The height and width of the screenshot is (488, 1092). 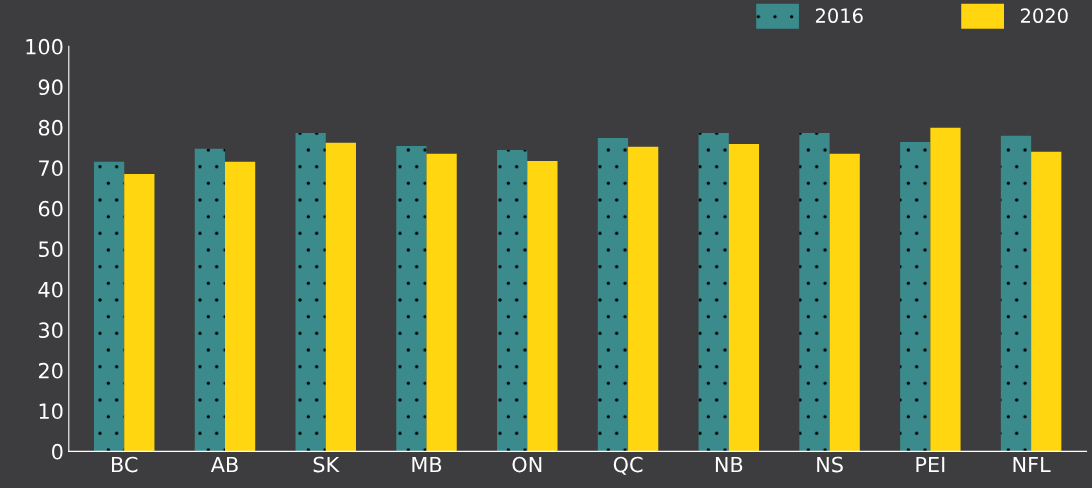 I want to click on y-tick-label: 60, so click(x=50, y=208).